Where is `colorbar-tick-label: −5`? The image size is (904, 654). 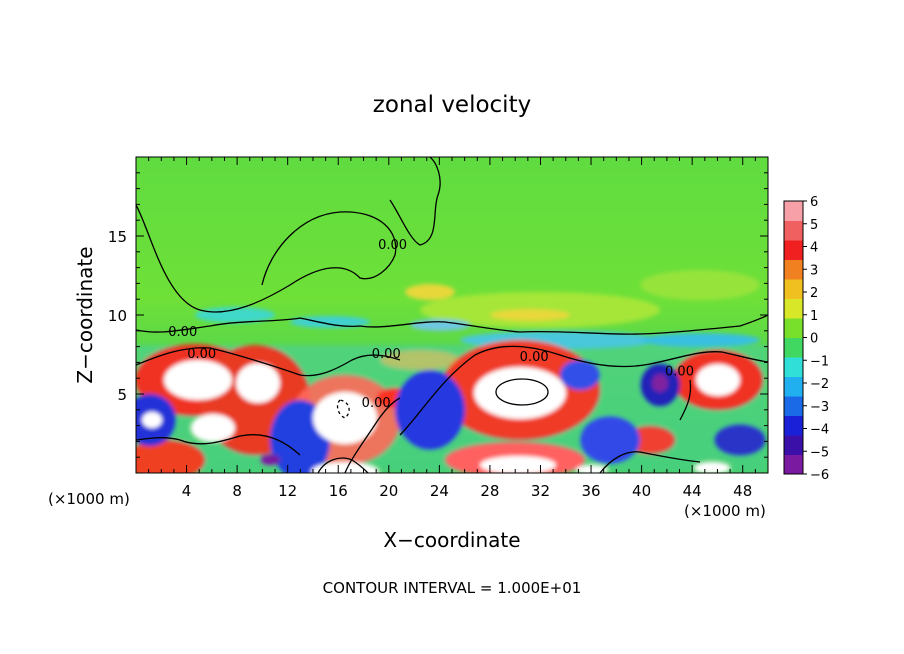 colorbar-tick-label: −5 is located at coordinates (819, 452).